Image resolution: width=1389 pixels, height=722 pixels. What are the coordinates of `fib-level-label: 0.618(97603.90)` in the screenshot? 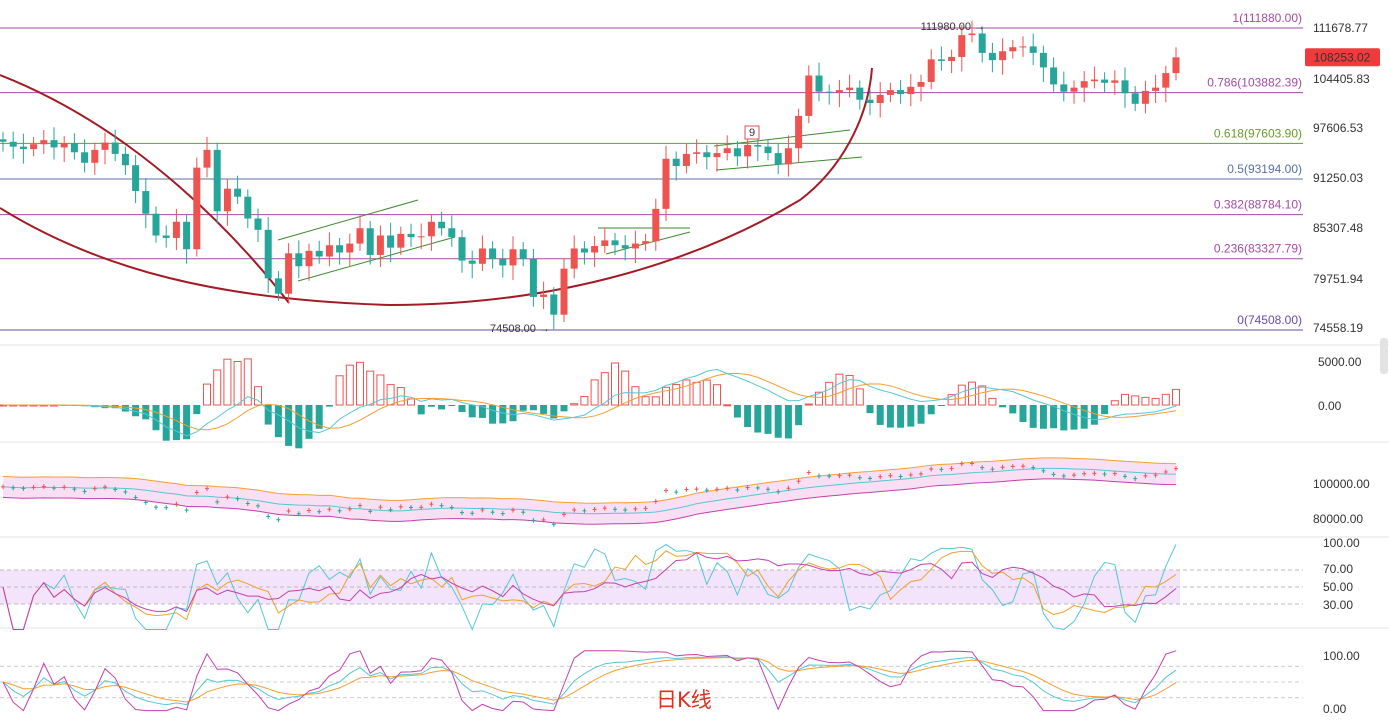 It's located at (1258, 133).